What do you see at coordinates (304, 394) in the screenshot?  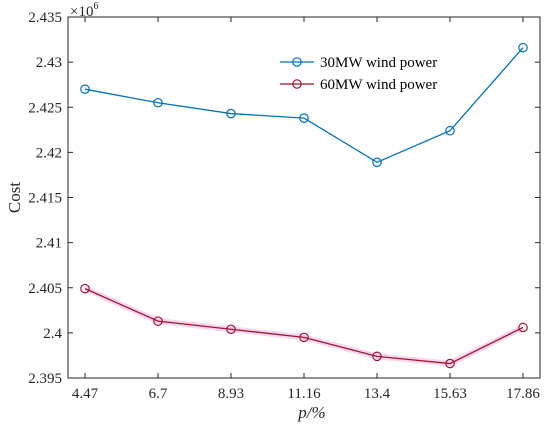 I see `x-tick-label: 11.16` at bounding box center [304, 394].